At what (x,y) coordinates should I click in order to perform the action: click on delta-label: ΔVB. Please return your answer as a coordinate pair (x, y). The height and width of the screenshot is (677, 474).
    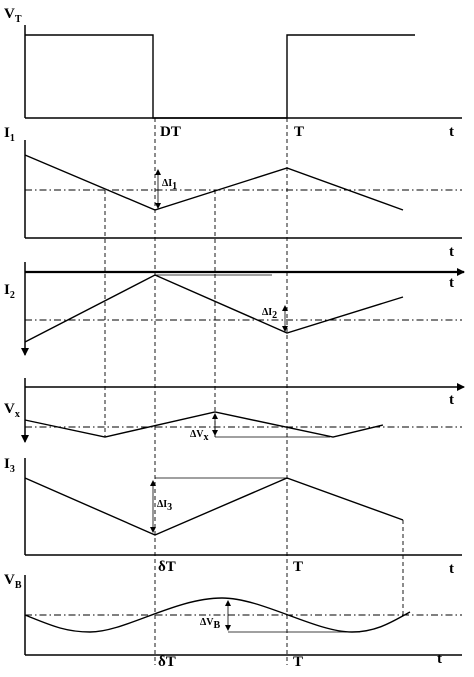
    Looking at the image, I should click on (210, 624).